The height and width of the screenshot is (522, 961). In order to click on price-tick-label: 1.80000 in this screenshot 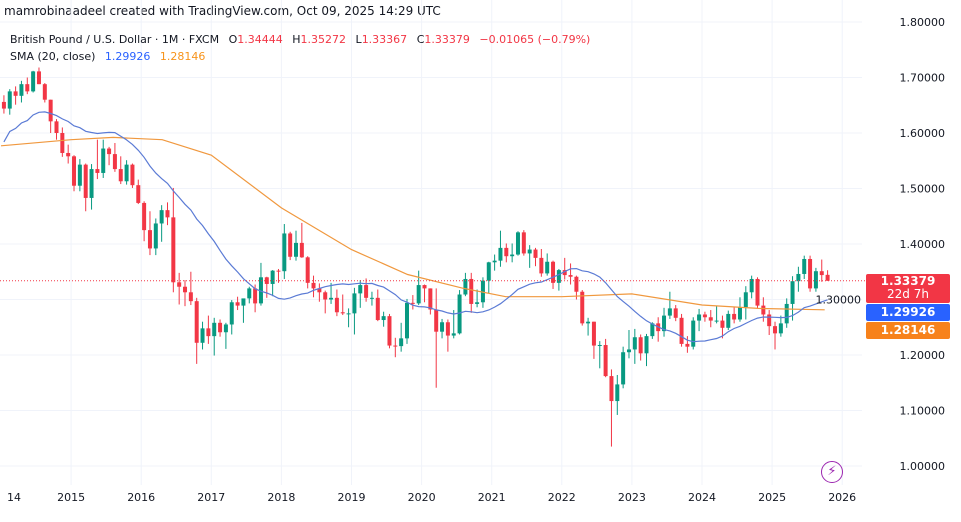, I will do `click(923, 22)`.